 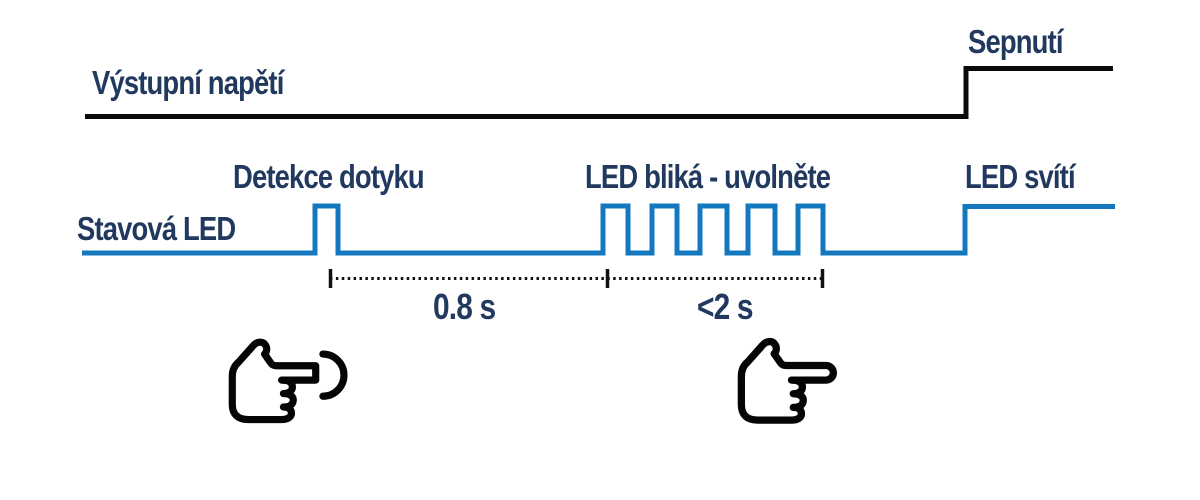 I want to click on touch-arc, so click(x=333, y=375).